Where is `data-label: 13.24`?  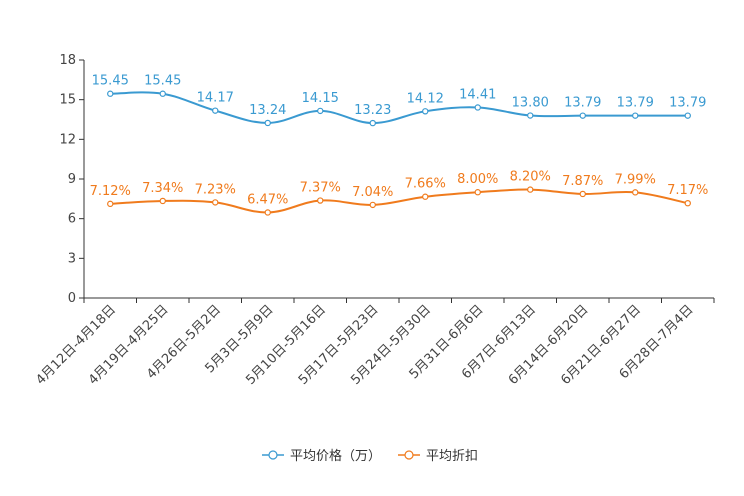
data-label: 13.24 is located at coordinates (267, 110).